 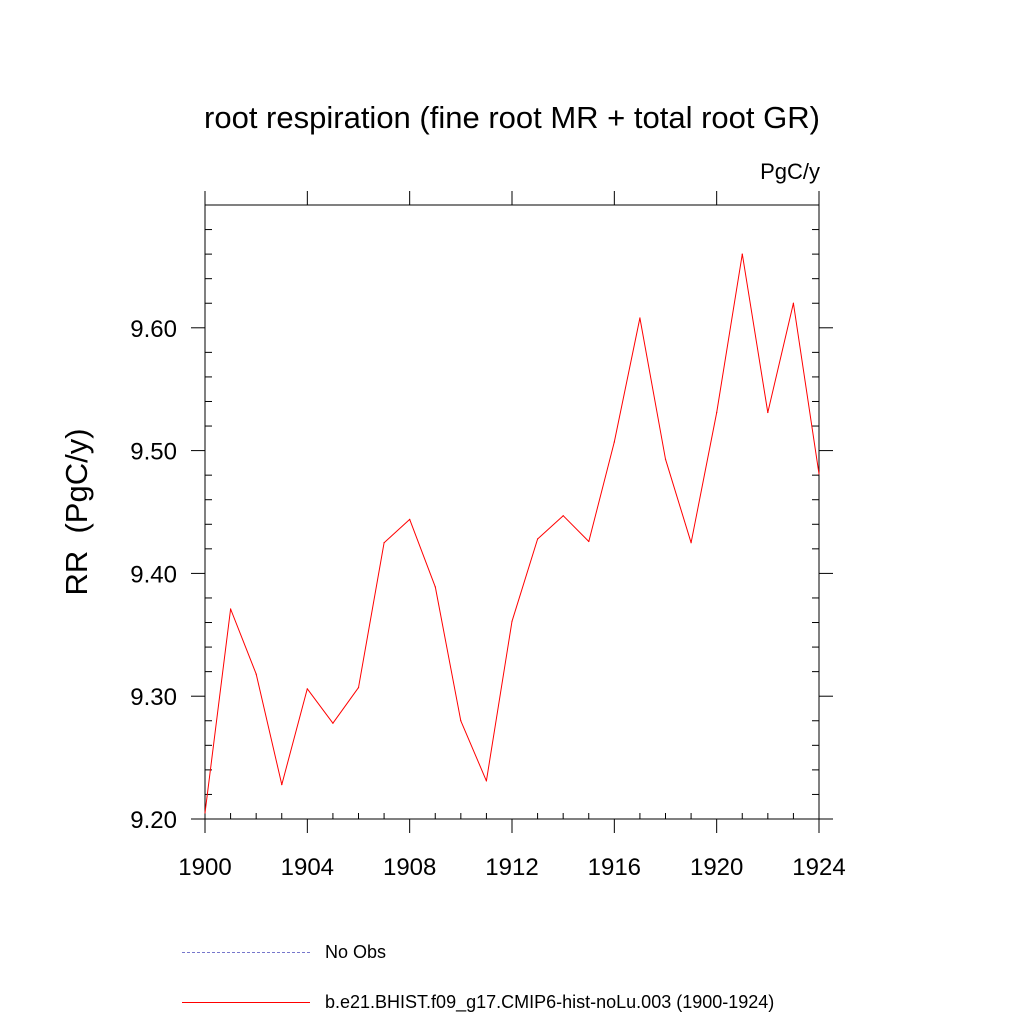 I want to click on x-tick-label: 1916, so click(x=614, y=867).